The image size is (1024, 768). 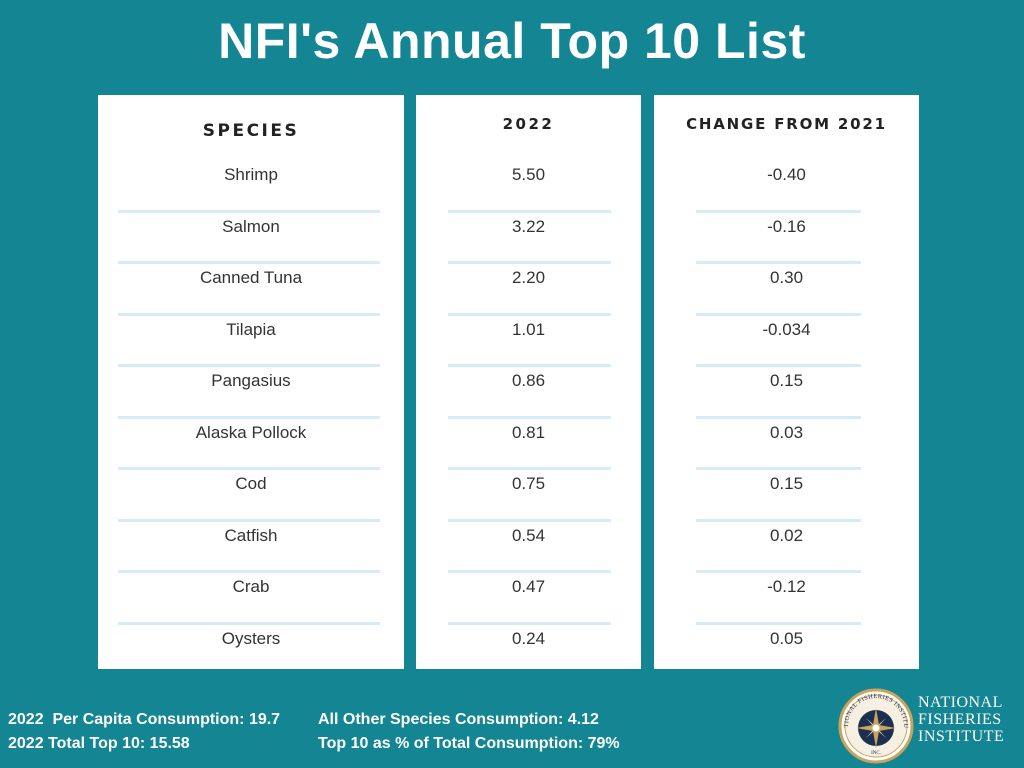 I want to click on change-cell: 0.03, so click(x=786, y=432).